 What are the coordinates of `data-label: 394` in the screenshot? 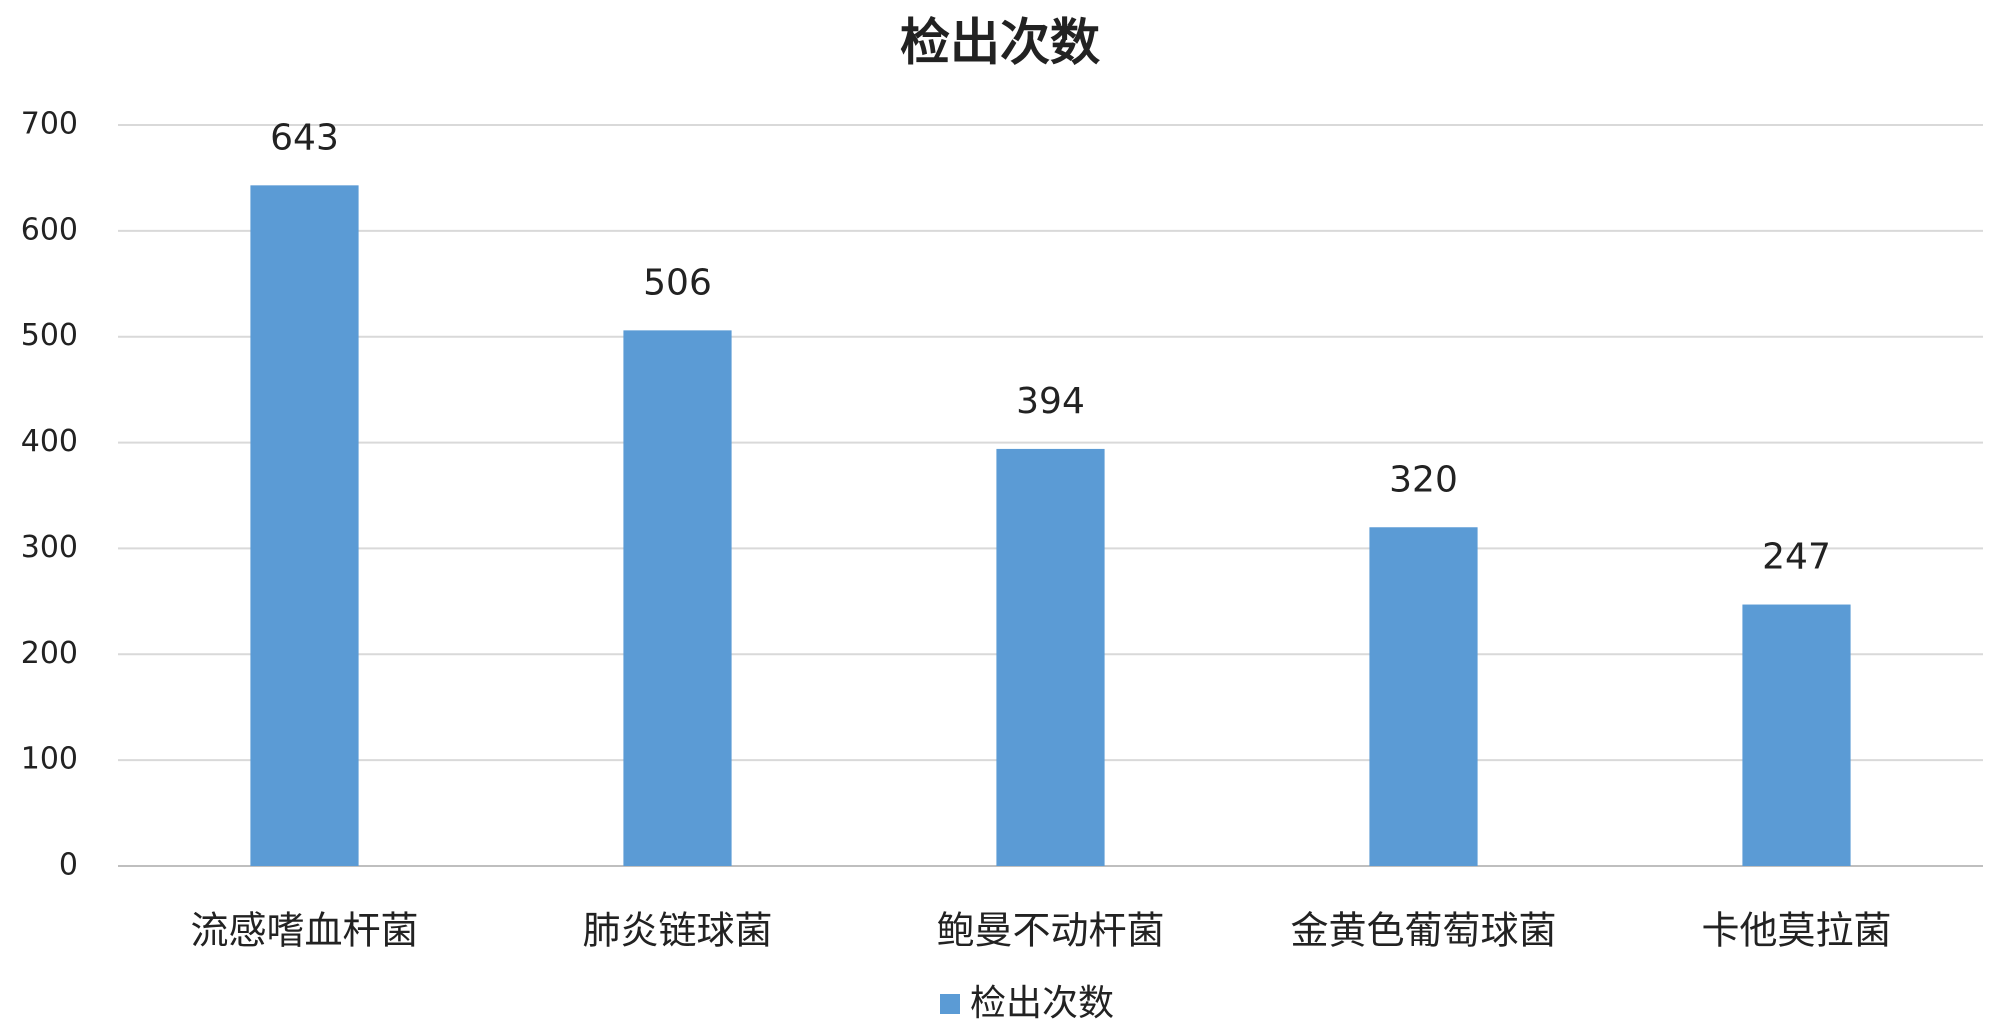 It's located at (1050, 401).